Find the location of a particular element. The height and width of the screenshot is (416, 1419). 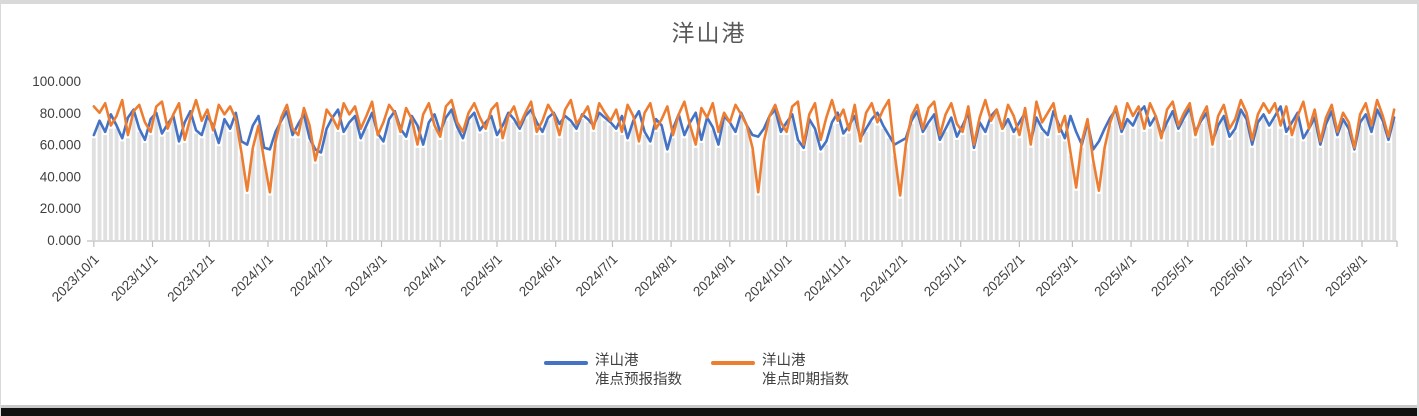

x-tick-label: 2025/2/1 is located at coordinates (1004, 276).